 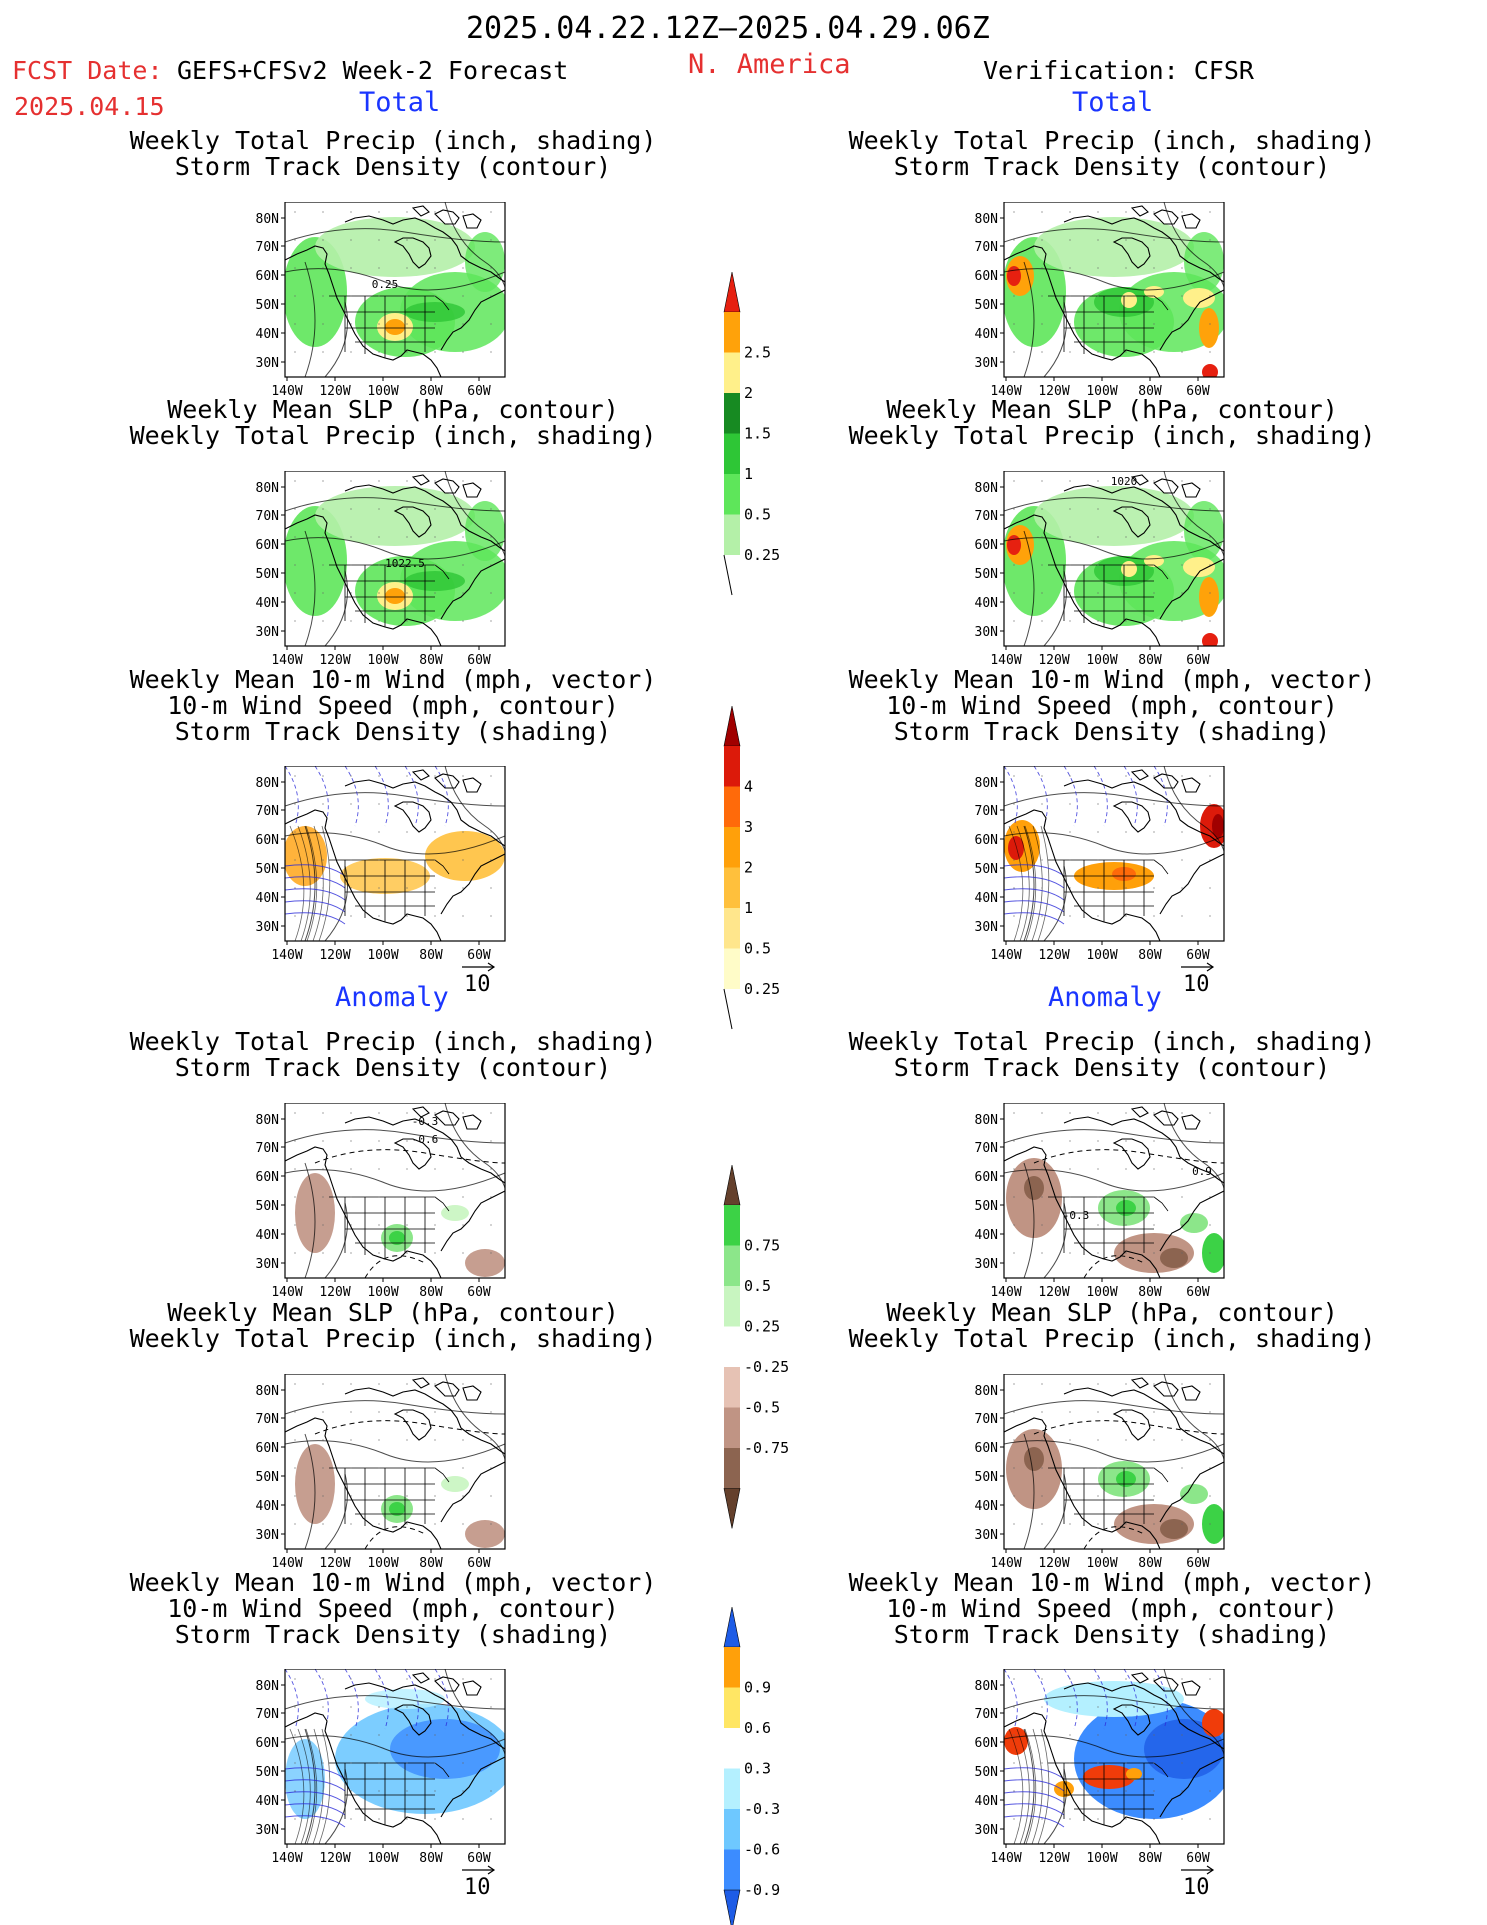 I want to click on cfsr-anom-slp-lon-tick: 80W, so click(x=1150, y=1563).